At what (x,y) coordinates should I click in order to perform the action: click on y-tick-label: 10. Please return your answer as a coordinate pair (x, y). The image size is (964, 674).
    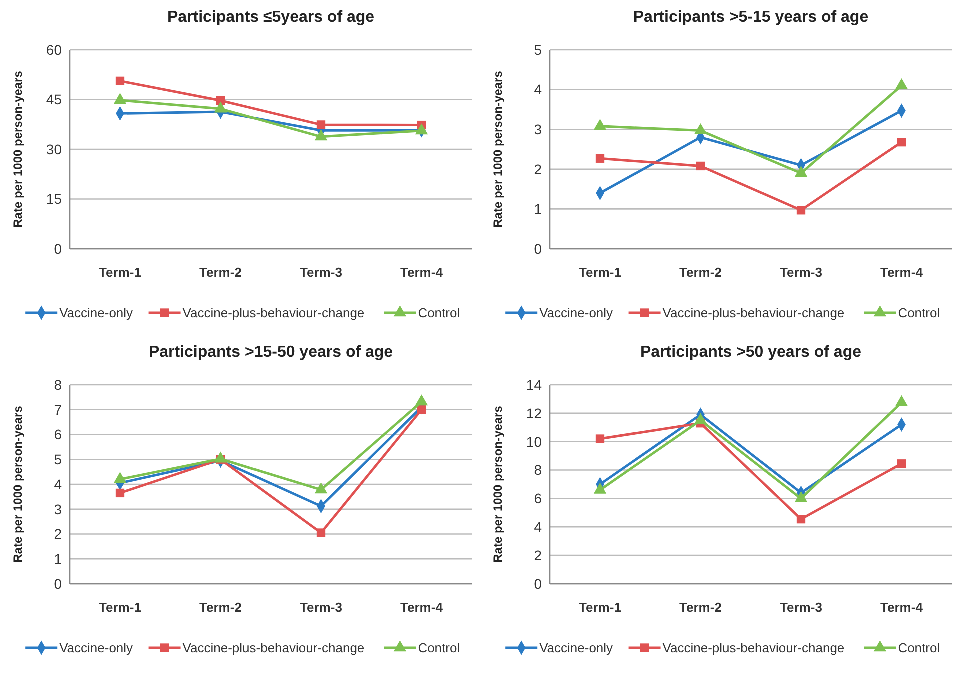
    Looking at the image, I should click on (534, 442).